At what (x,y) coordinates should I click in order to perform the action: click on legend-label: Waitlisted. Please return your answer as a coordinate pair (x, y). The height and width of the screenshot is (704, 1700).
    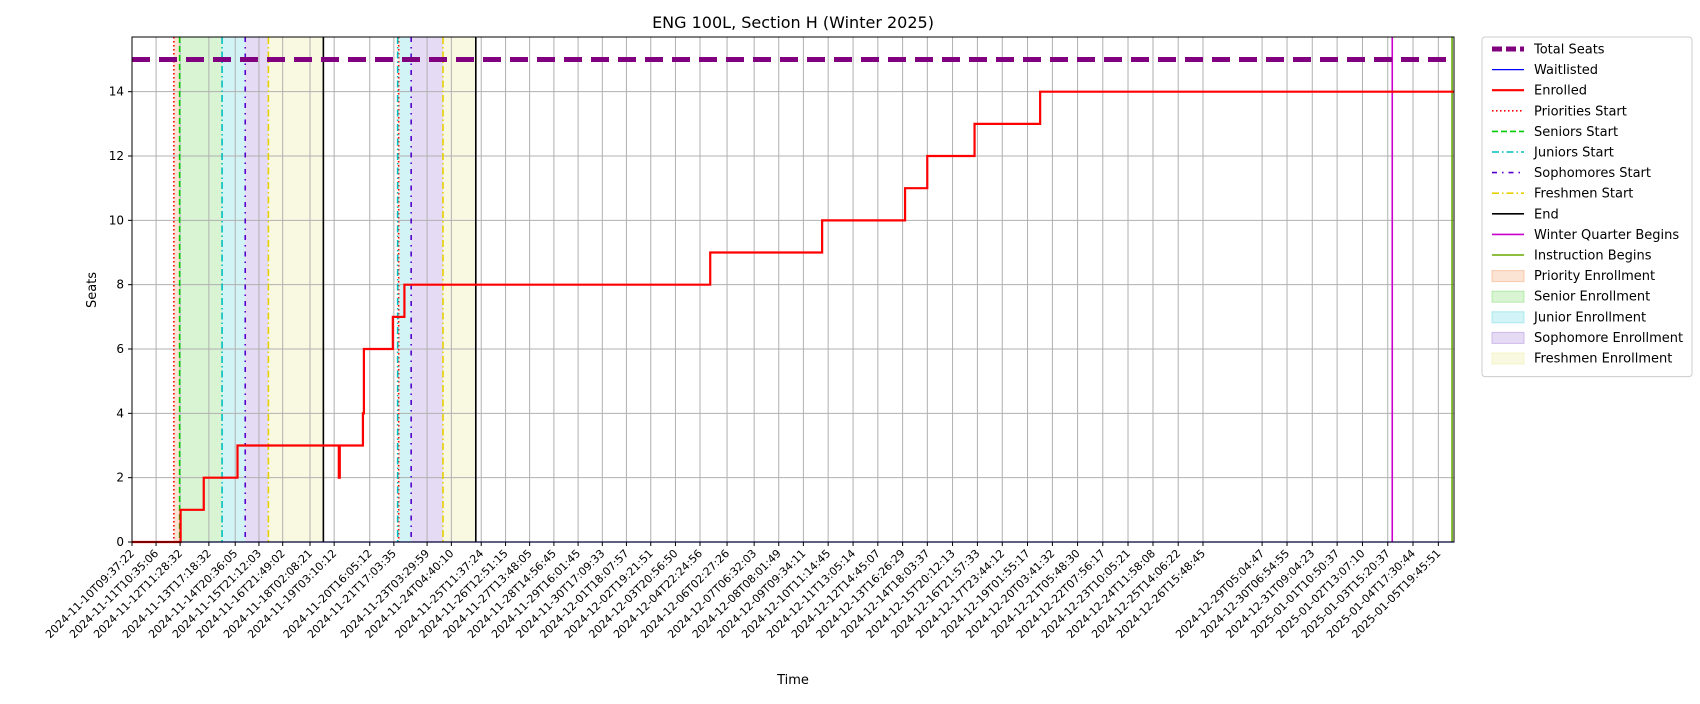
    Looking at the image, I should click on (1566, 70).